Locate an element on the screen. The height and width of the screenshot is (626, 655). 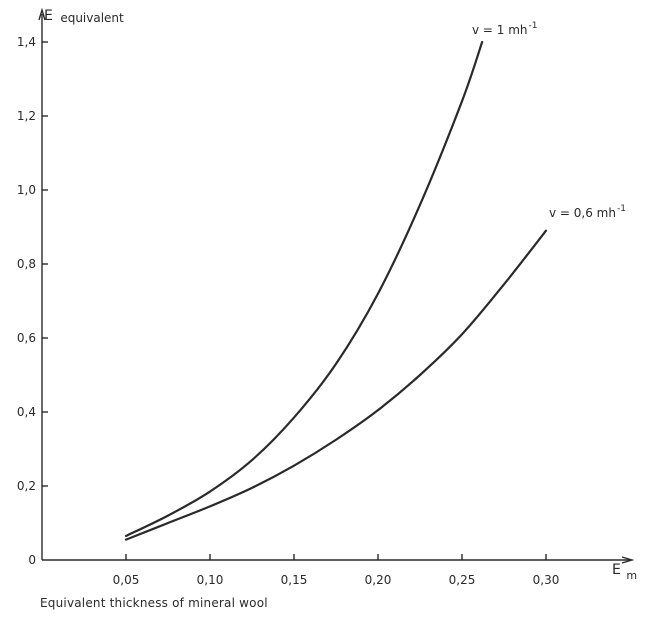
x-axis-title: E m is located at coordinates (624, 572).